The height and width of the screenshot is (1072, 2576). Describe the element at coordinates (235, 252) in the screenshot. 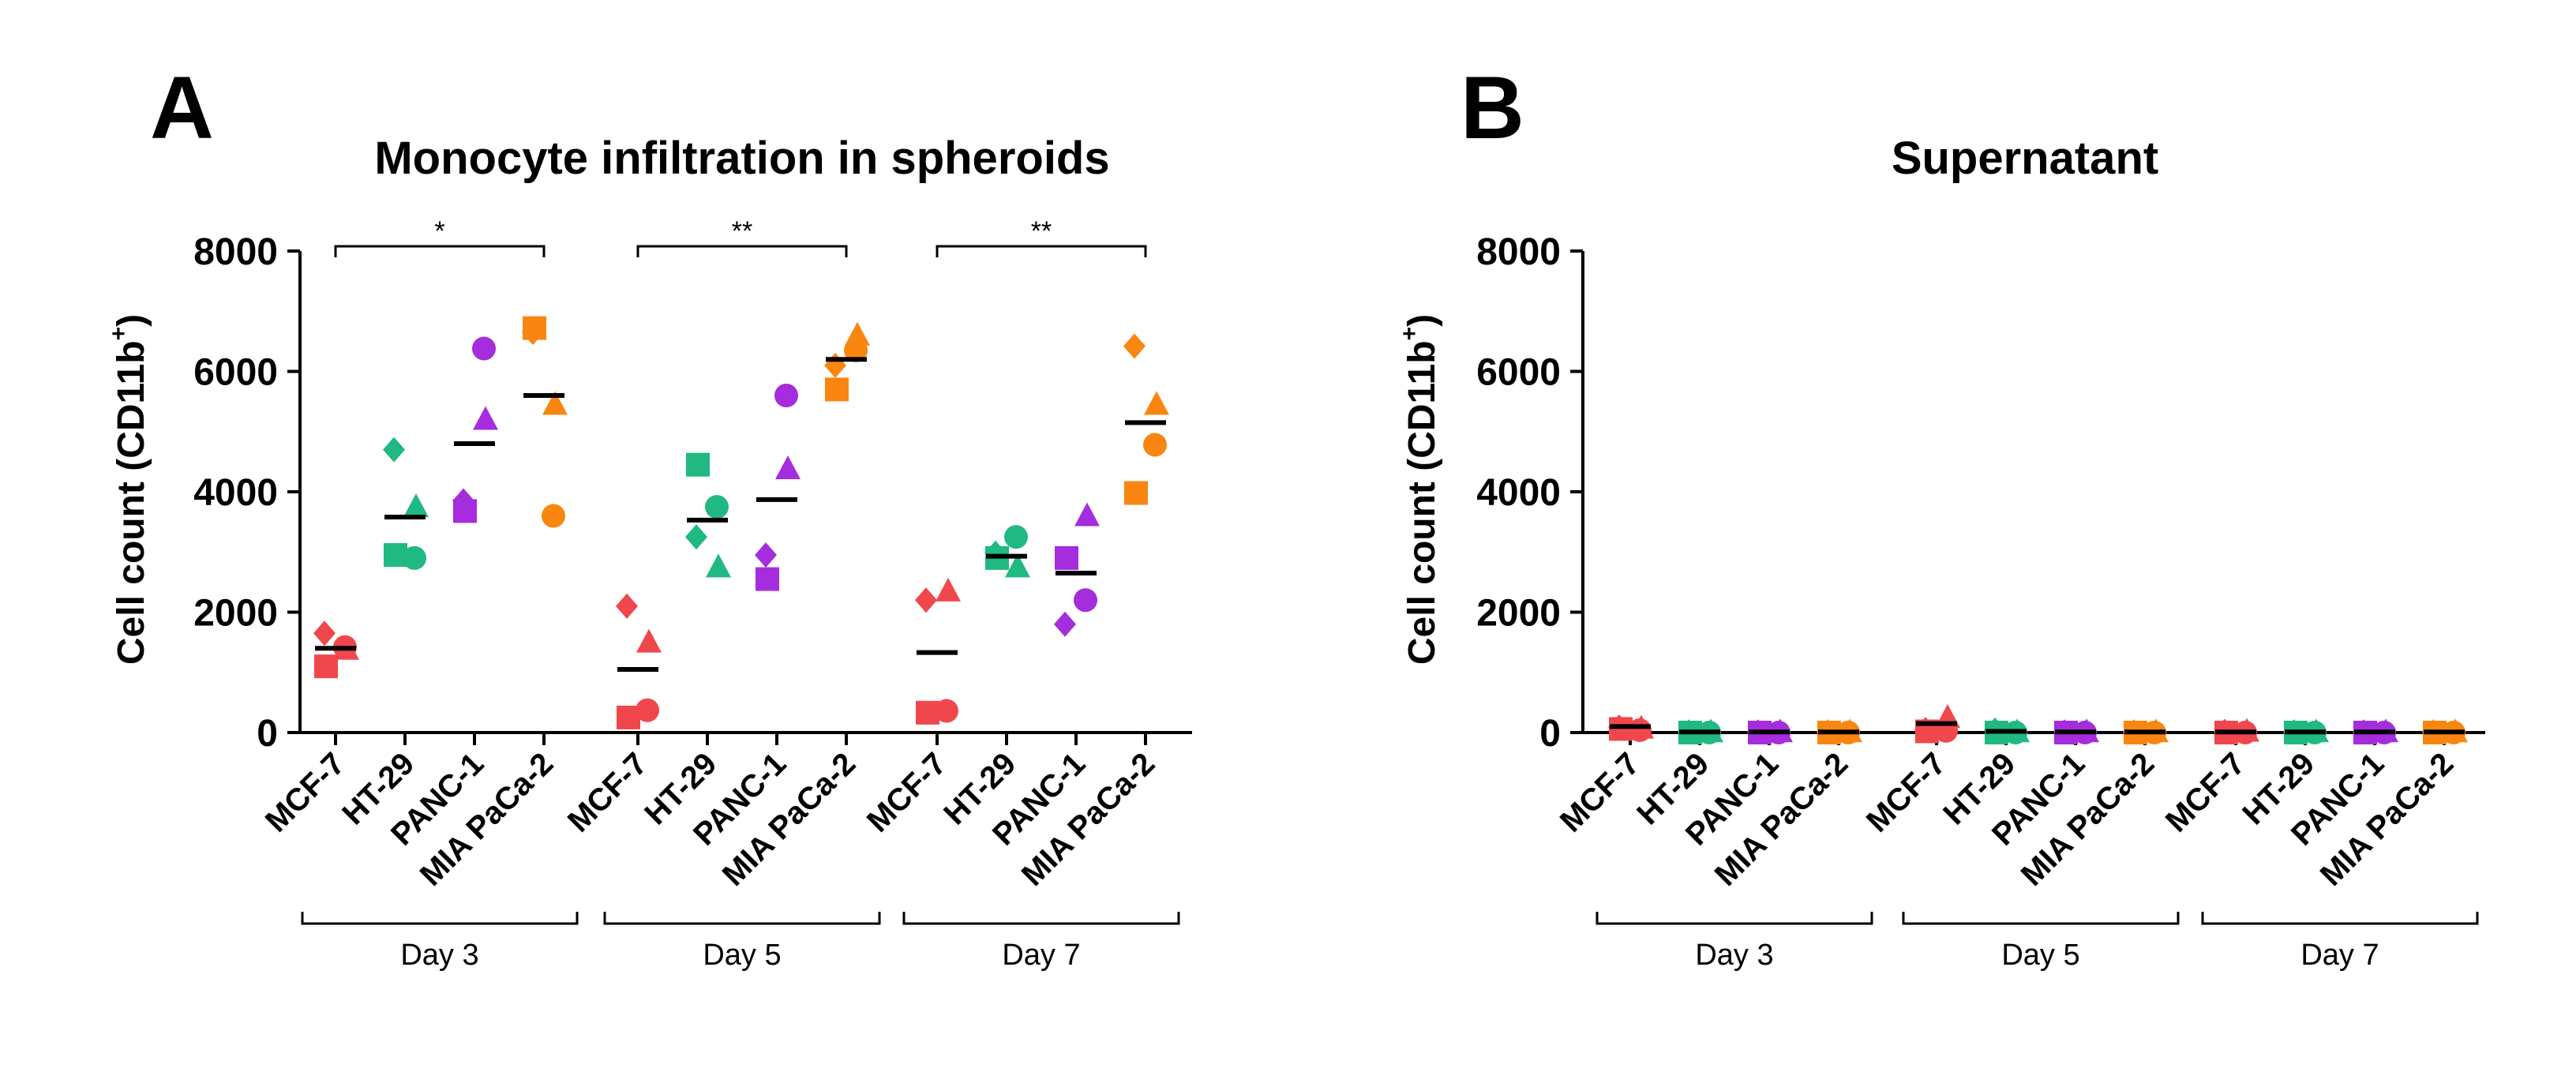

I see `panel-a-y-tick-label: 8000` at that location.